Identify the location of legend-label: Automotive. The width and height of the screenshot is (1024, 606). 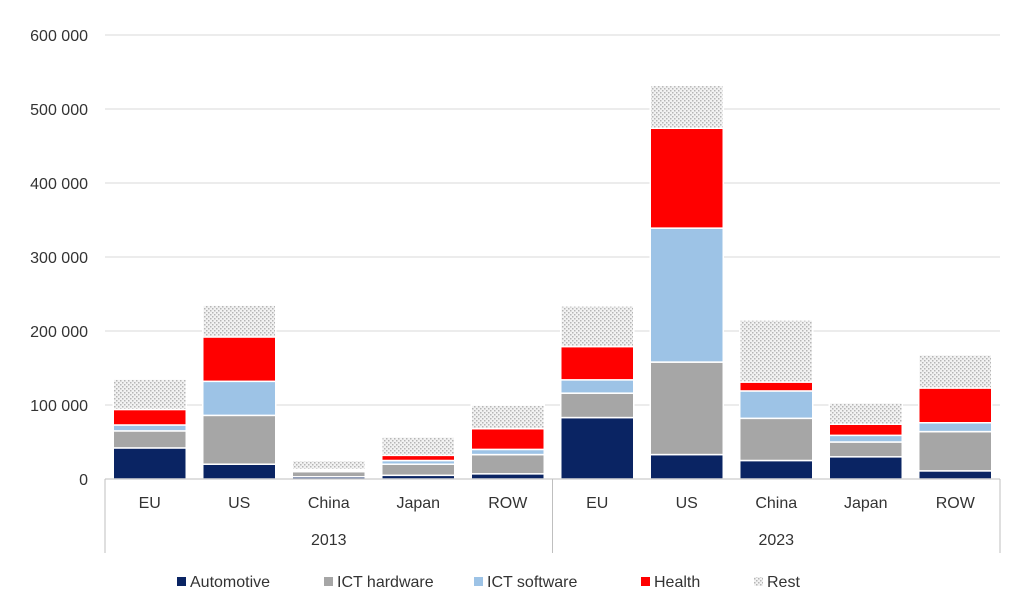
(230, 582).